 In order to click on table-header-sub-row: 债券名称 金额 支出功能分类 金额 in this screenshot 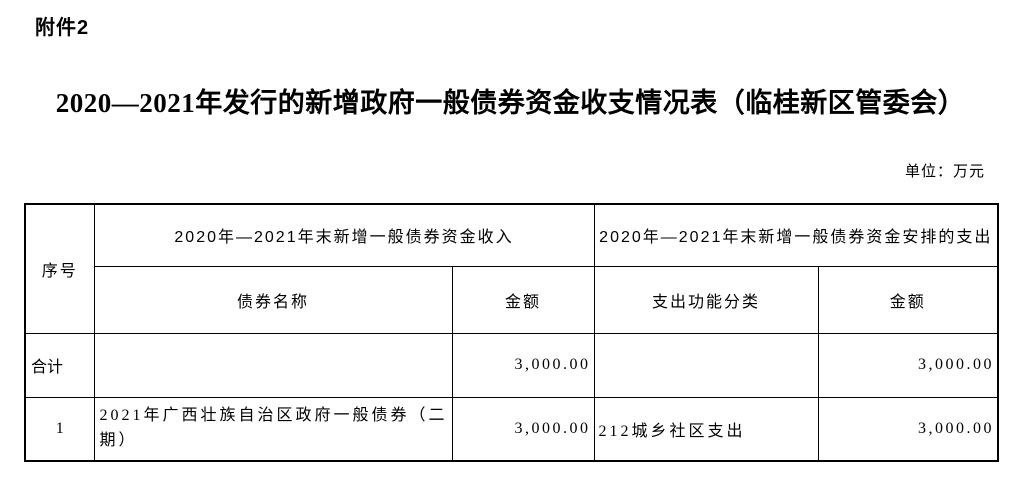, I will do `click(512, 299)`.